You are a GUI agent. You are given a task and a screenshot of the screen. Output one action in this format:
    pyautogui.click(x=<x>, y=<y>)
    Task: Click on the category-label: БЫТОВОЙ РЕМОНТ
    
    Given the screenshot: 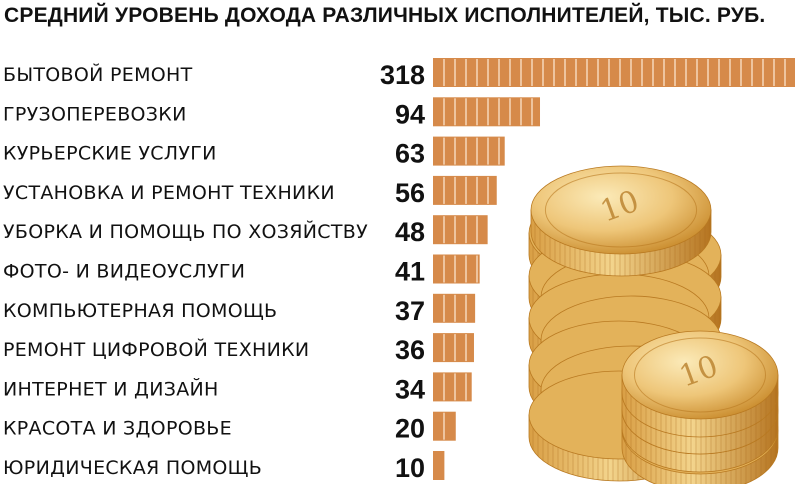 What is the action you would take?
    pyautogui.click(x=98, y=74)
    